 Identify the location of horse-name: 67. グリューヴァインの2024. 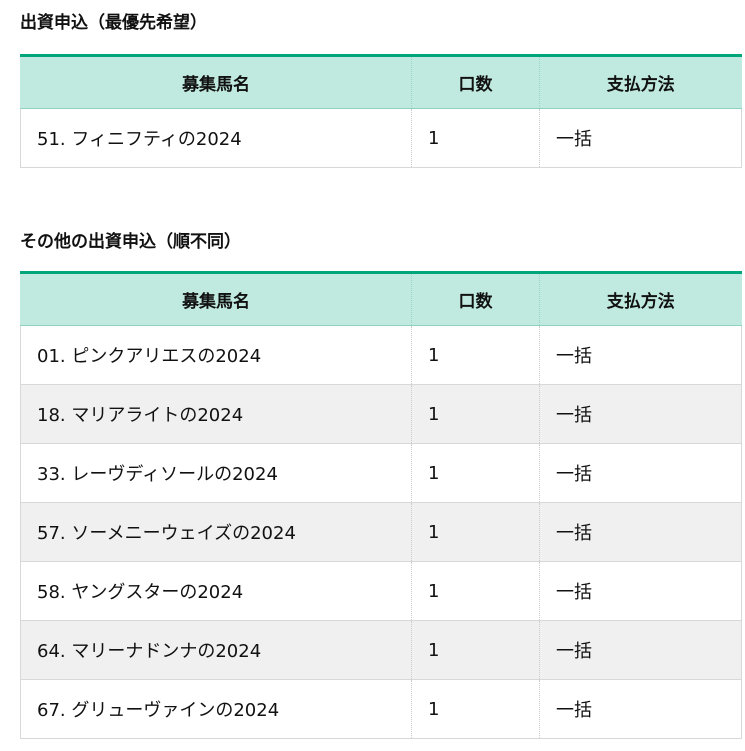
(216, 709).